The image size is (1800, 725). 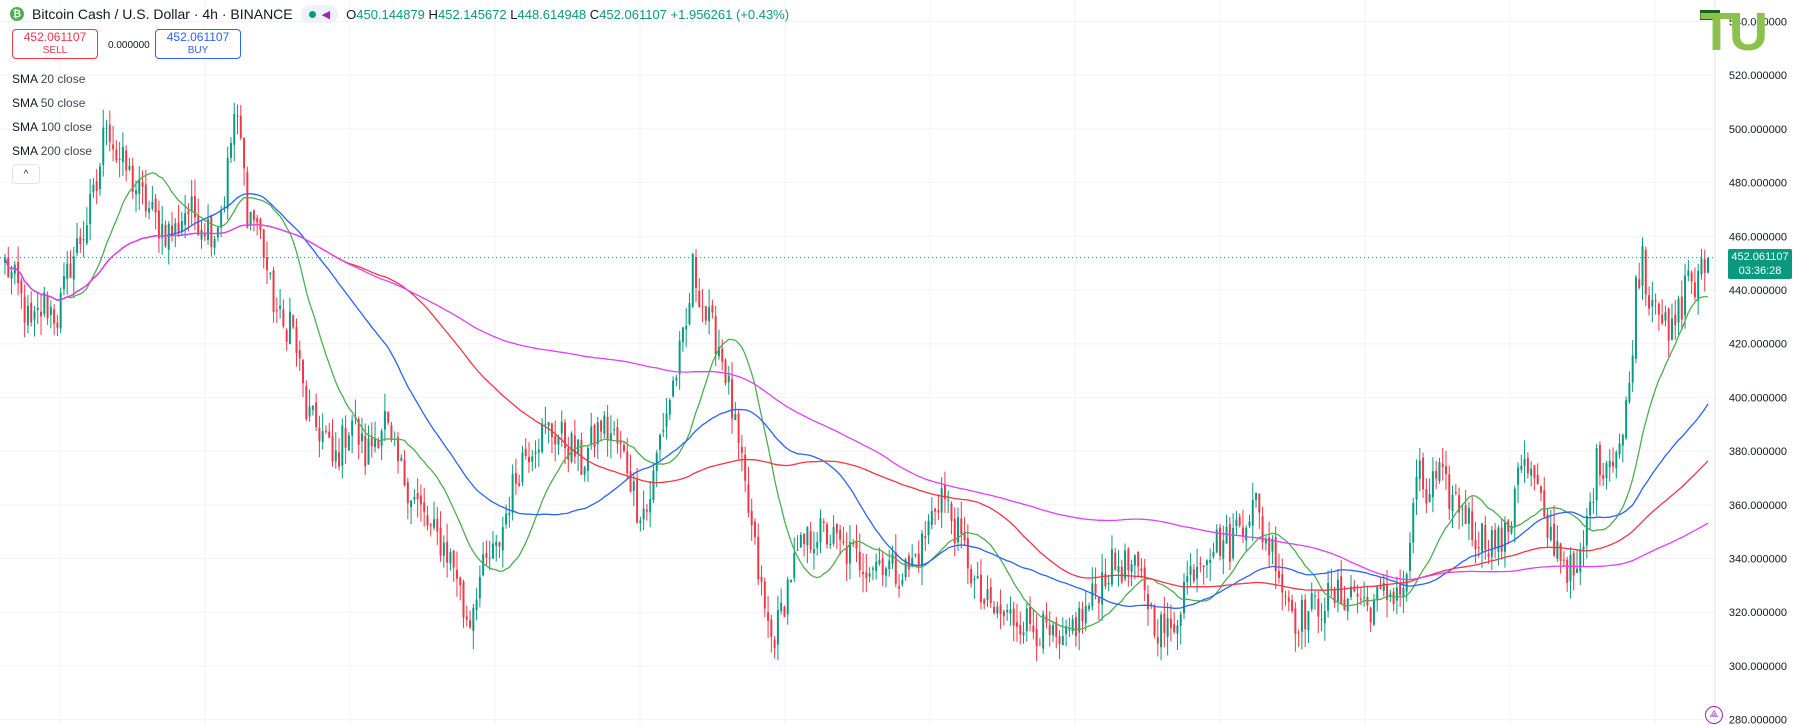 I want to click on broker-logo: TU, so click(x=1734, y=32).